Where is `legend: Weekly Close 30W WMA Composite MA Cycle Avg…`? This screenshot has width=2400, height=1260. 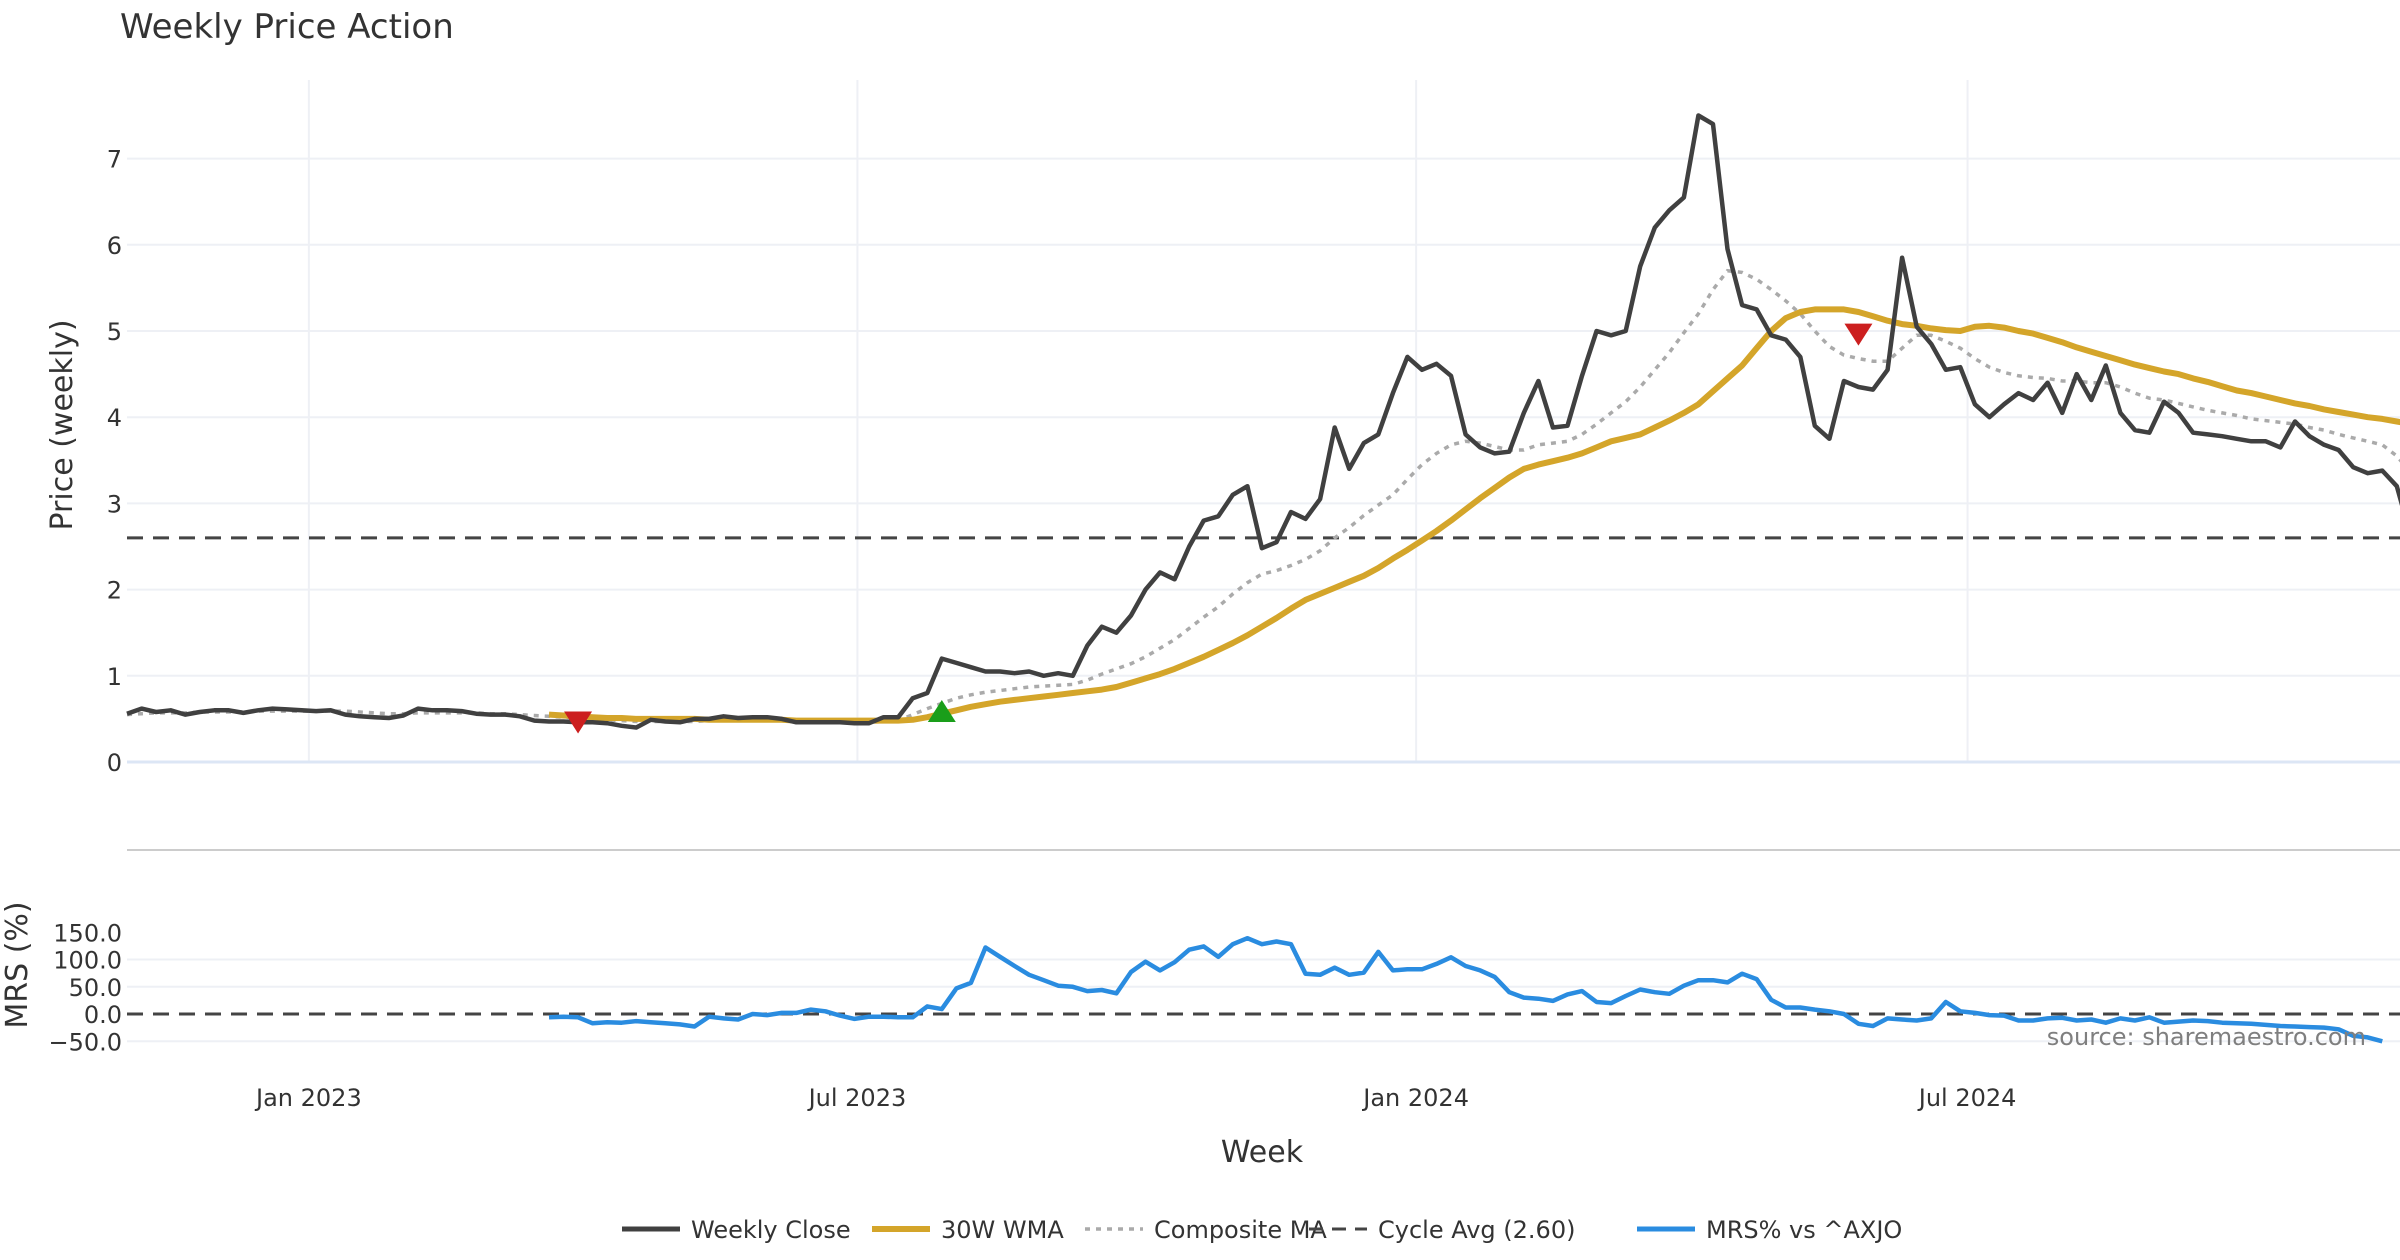
legend: Weekly Close 30W WMA Composite MA Cycle Avg… is located at coordinates (1262, 1230).